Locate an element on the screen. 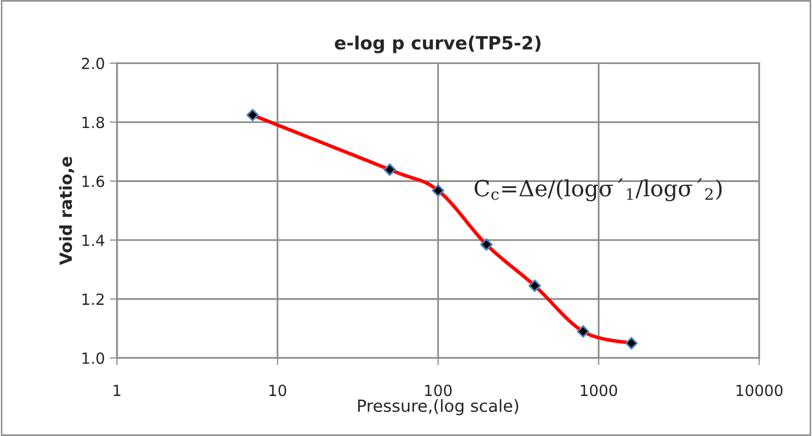 The height and width of the screenshot is (436, 812). annotation: C$_{c}$=Δe/(logσ´$_{1}$/logσ´$_{2}$) is located at coordinates (598, 190).